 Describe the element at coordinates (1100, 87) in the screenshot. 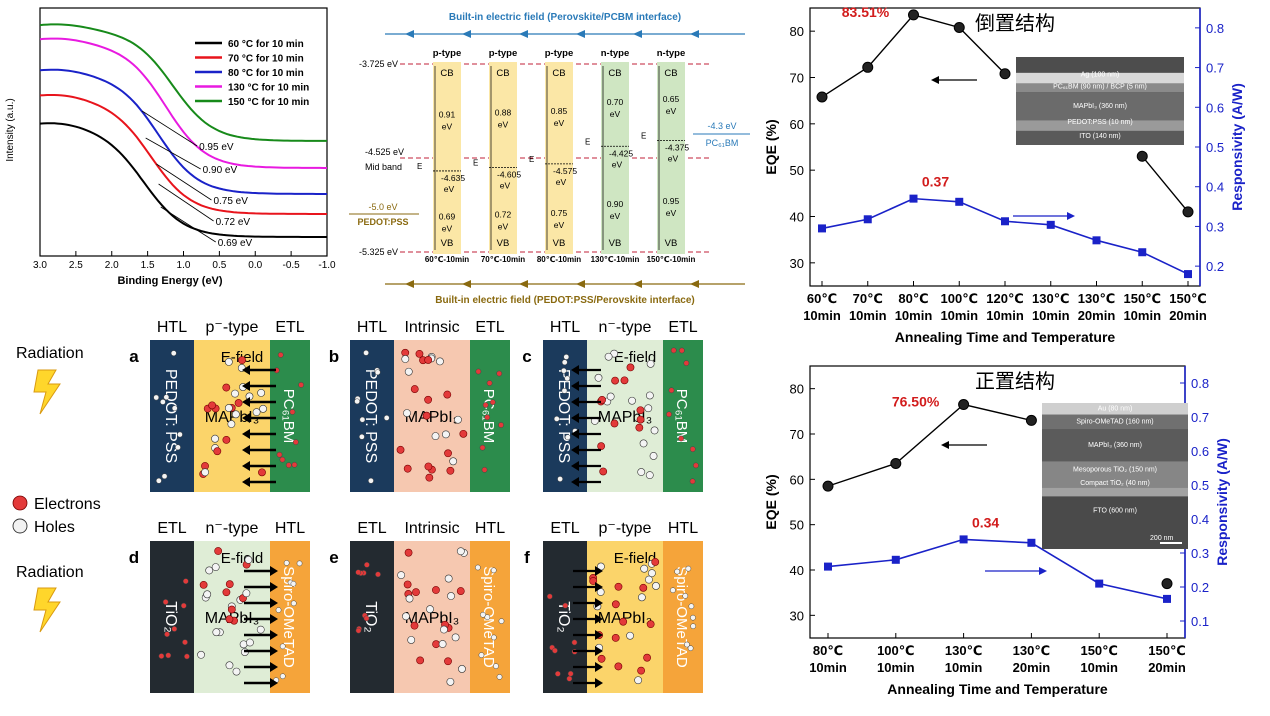

I see `sem-layer-label: PC₆₁BM (90 nm) / BCP (5 nm)` at that location.